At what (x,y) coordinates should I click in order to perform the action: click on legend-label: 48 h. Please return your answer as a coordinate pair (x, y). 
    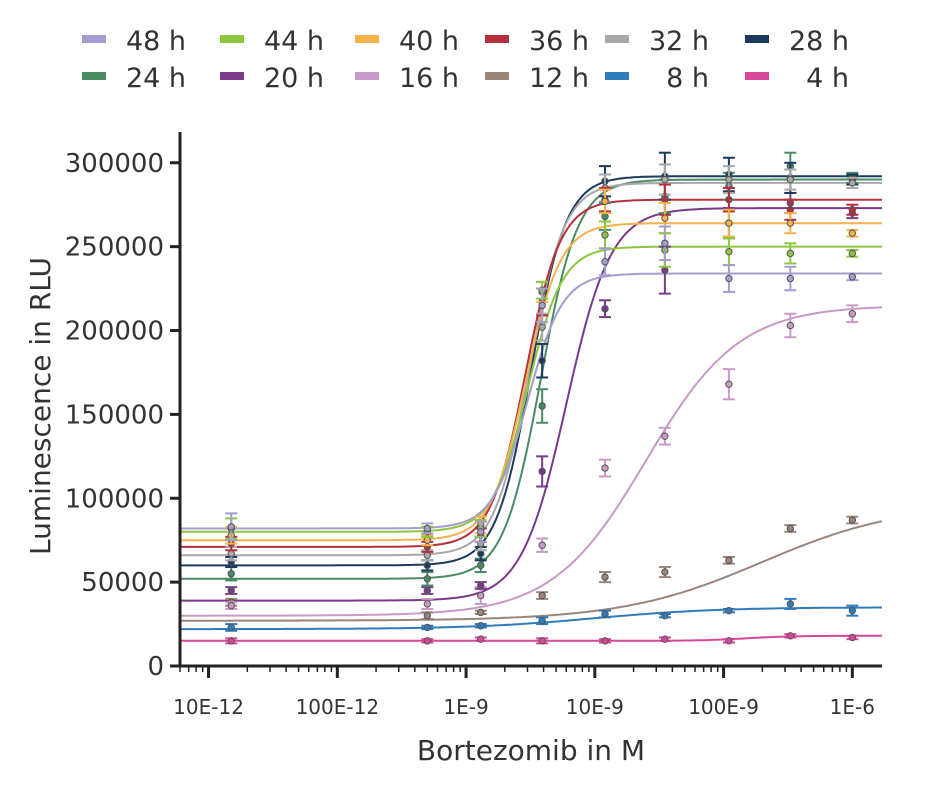
    Looking at the image, I should click on (156, 41).